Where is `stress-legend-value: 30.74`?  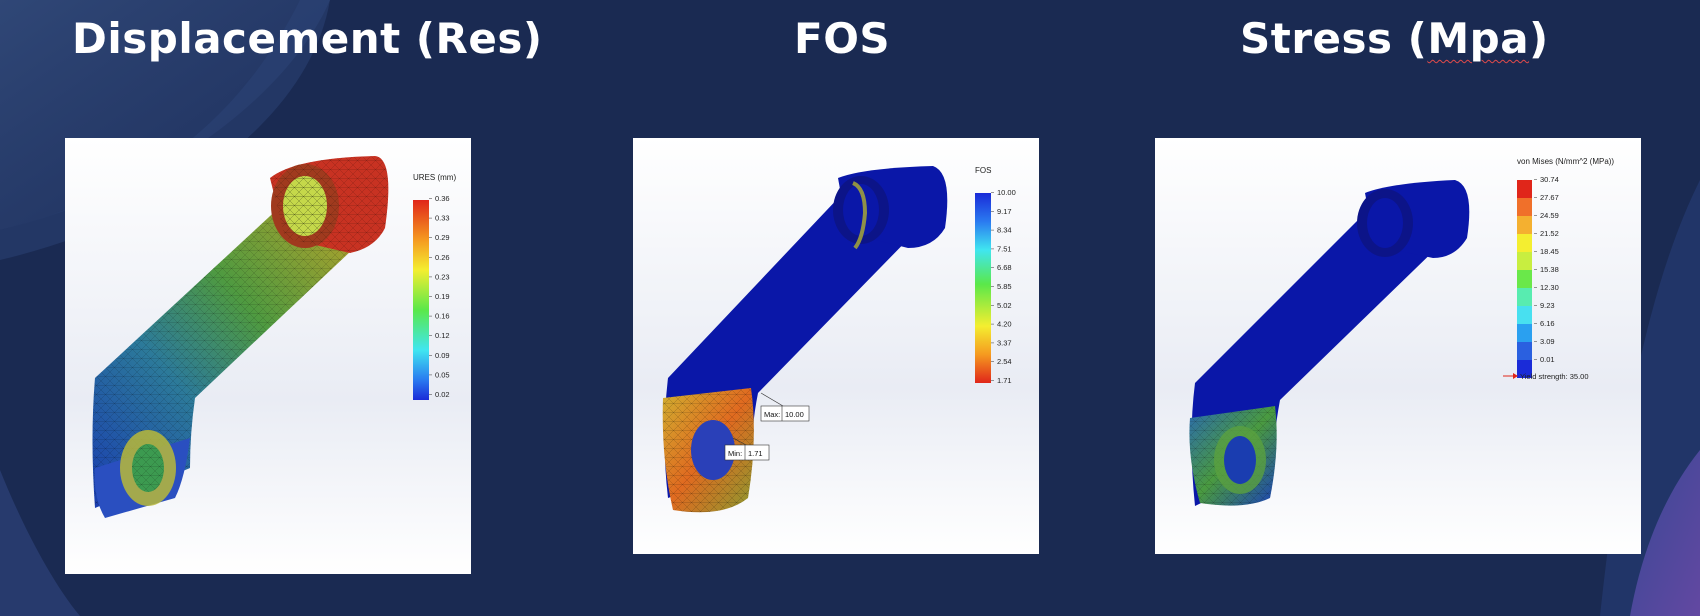 stress-legend-value: 30.74 is located at coordinates (1549, 179).